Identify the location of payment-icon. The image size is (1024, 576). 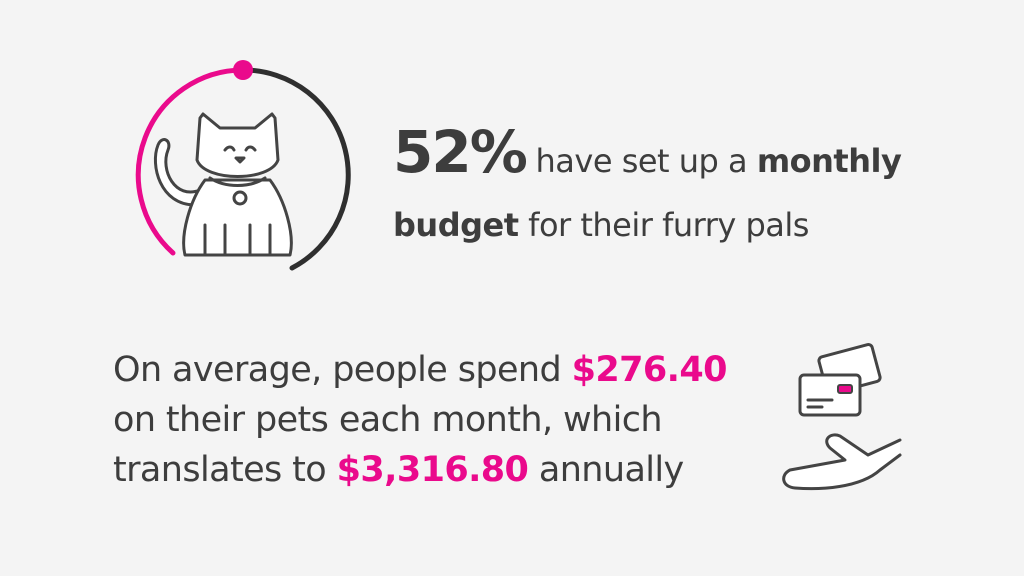
(842, 417).